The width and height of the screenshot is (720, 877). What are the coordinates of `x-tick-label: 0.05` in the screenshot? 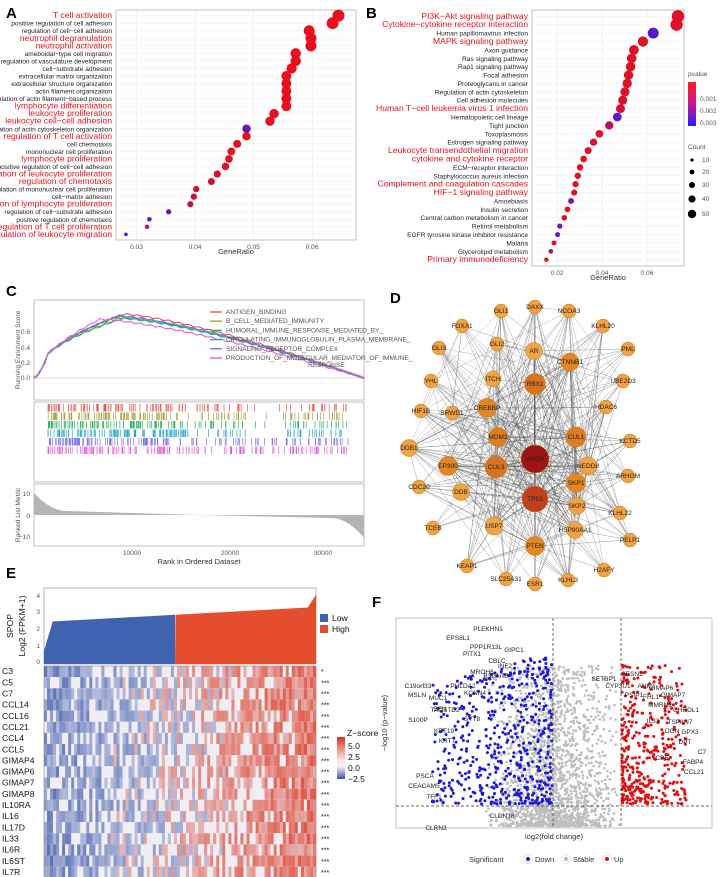 It's located at (253, 247).